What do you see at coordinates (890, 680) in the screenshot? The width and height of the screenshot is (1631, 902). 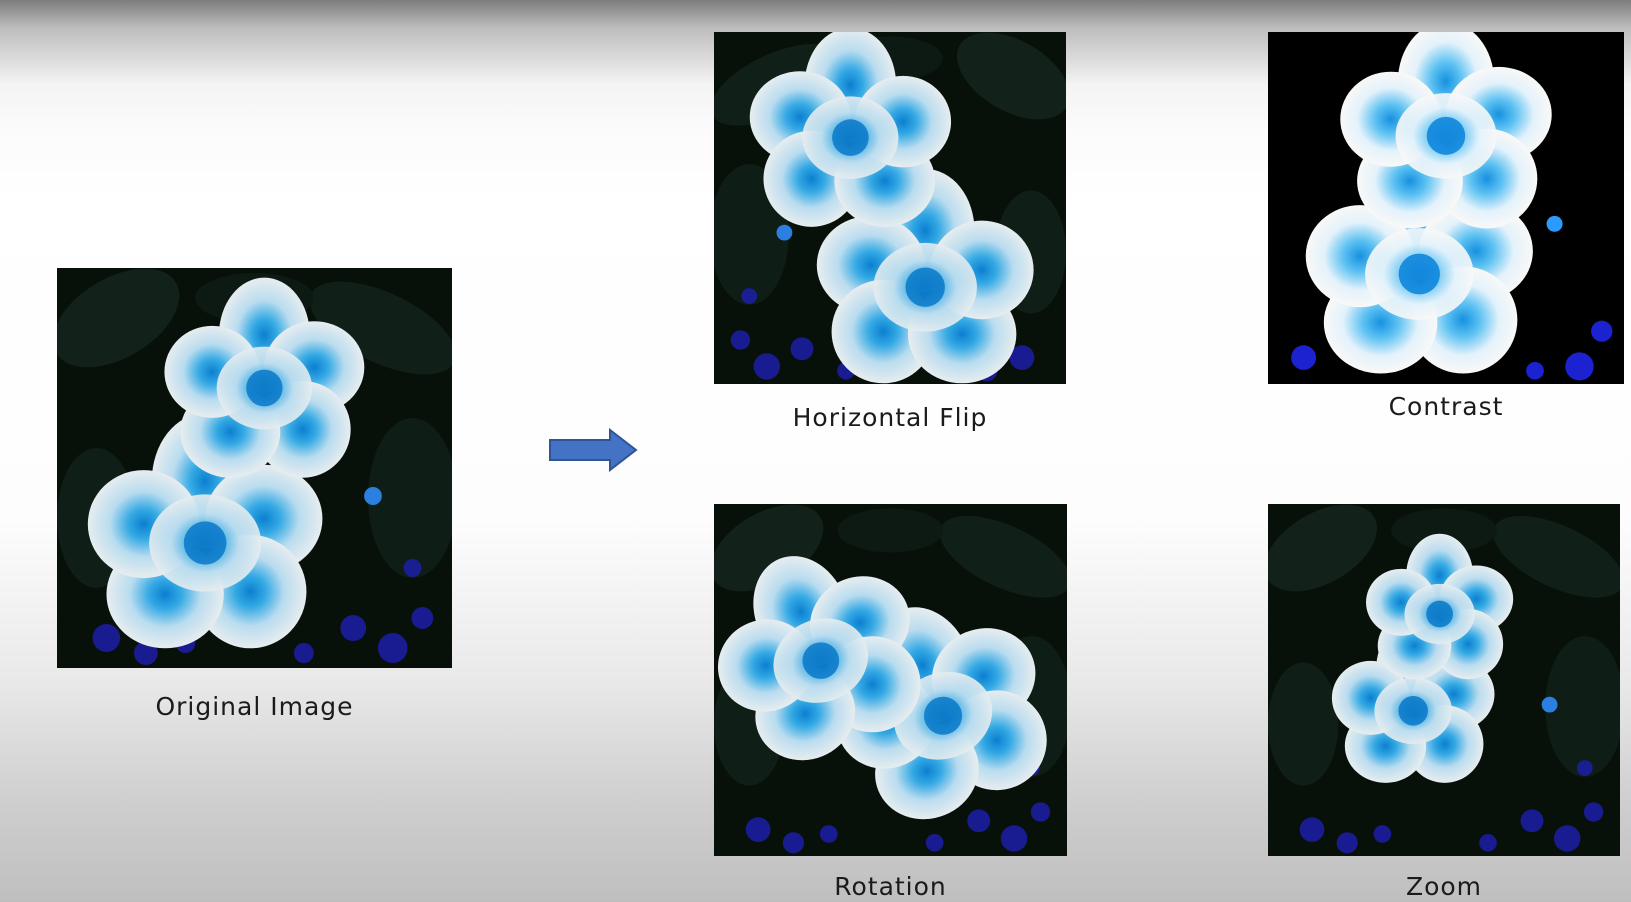 I see `rotation-image` at bounding box center [890, 680].